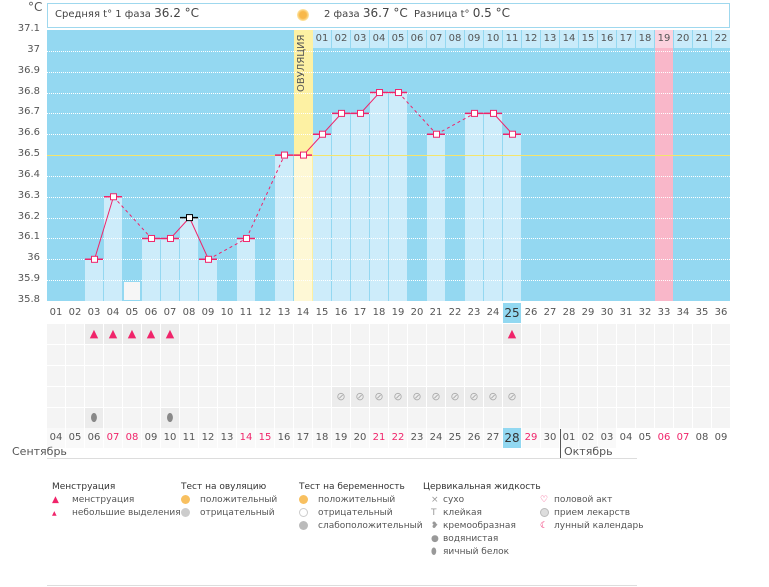 The height and width of the screenshot is (587, 769). What do you see at coordinates (284, 438) in the screenshot?
I see `calendar-date: 16` at bounding box center [284, 438].